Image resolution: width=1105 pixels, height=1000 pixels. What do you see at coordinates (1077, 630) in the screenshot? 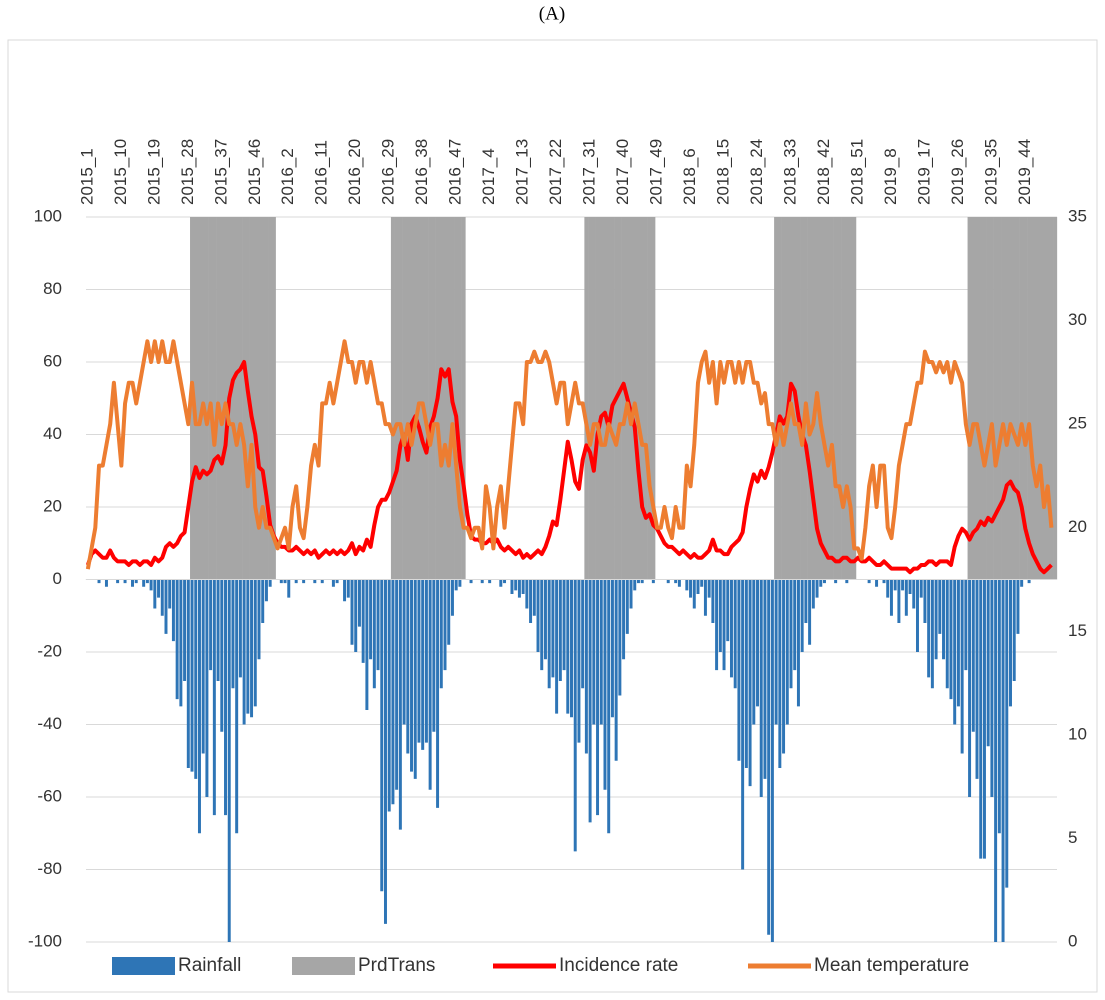
I see `y2-tick-label: 15` at bounding box center [1077, 630].